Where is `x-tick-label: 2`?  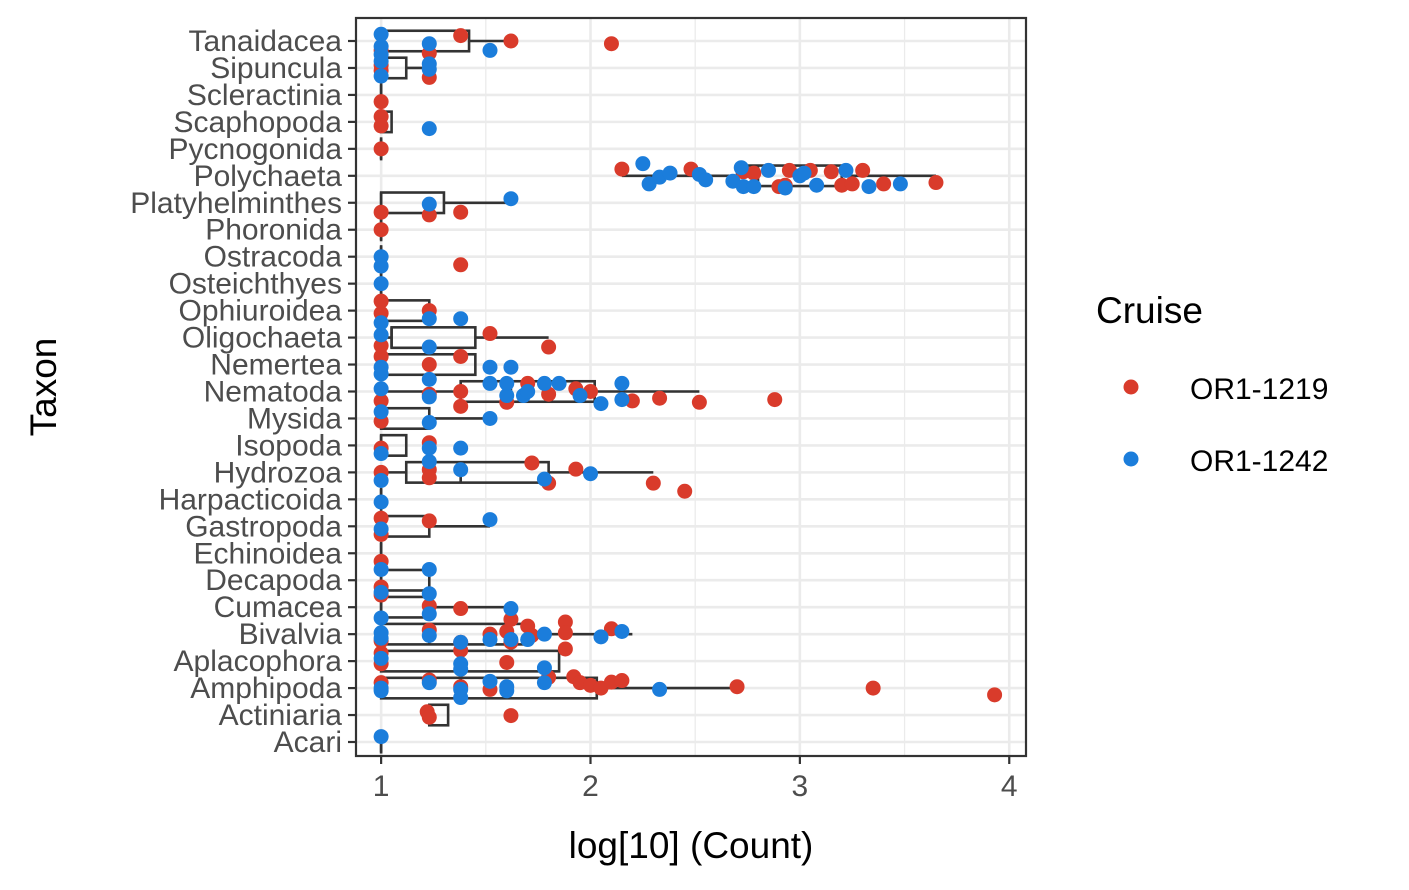
x-tick-label: 2 is located at coordinates (590, 786).